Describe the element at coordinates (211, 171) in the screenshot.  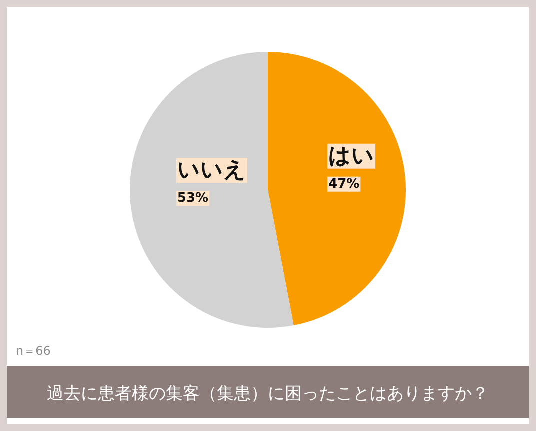
I see `slice-label: いいえ` at that location.